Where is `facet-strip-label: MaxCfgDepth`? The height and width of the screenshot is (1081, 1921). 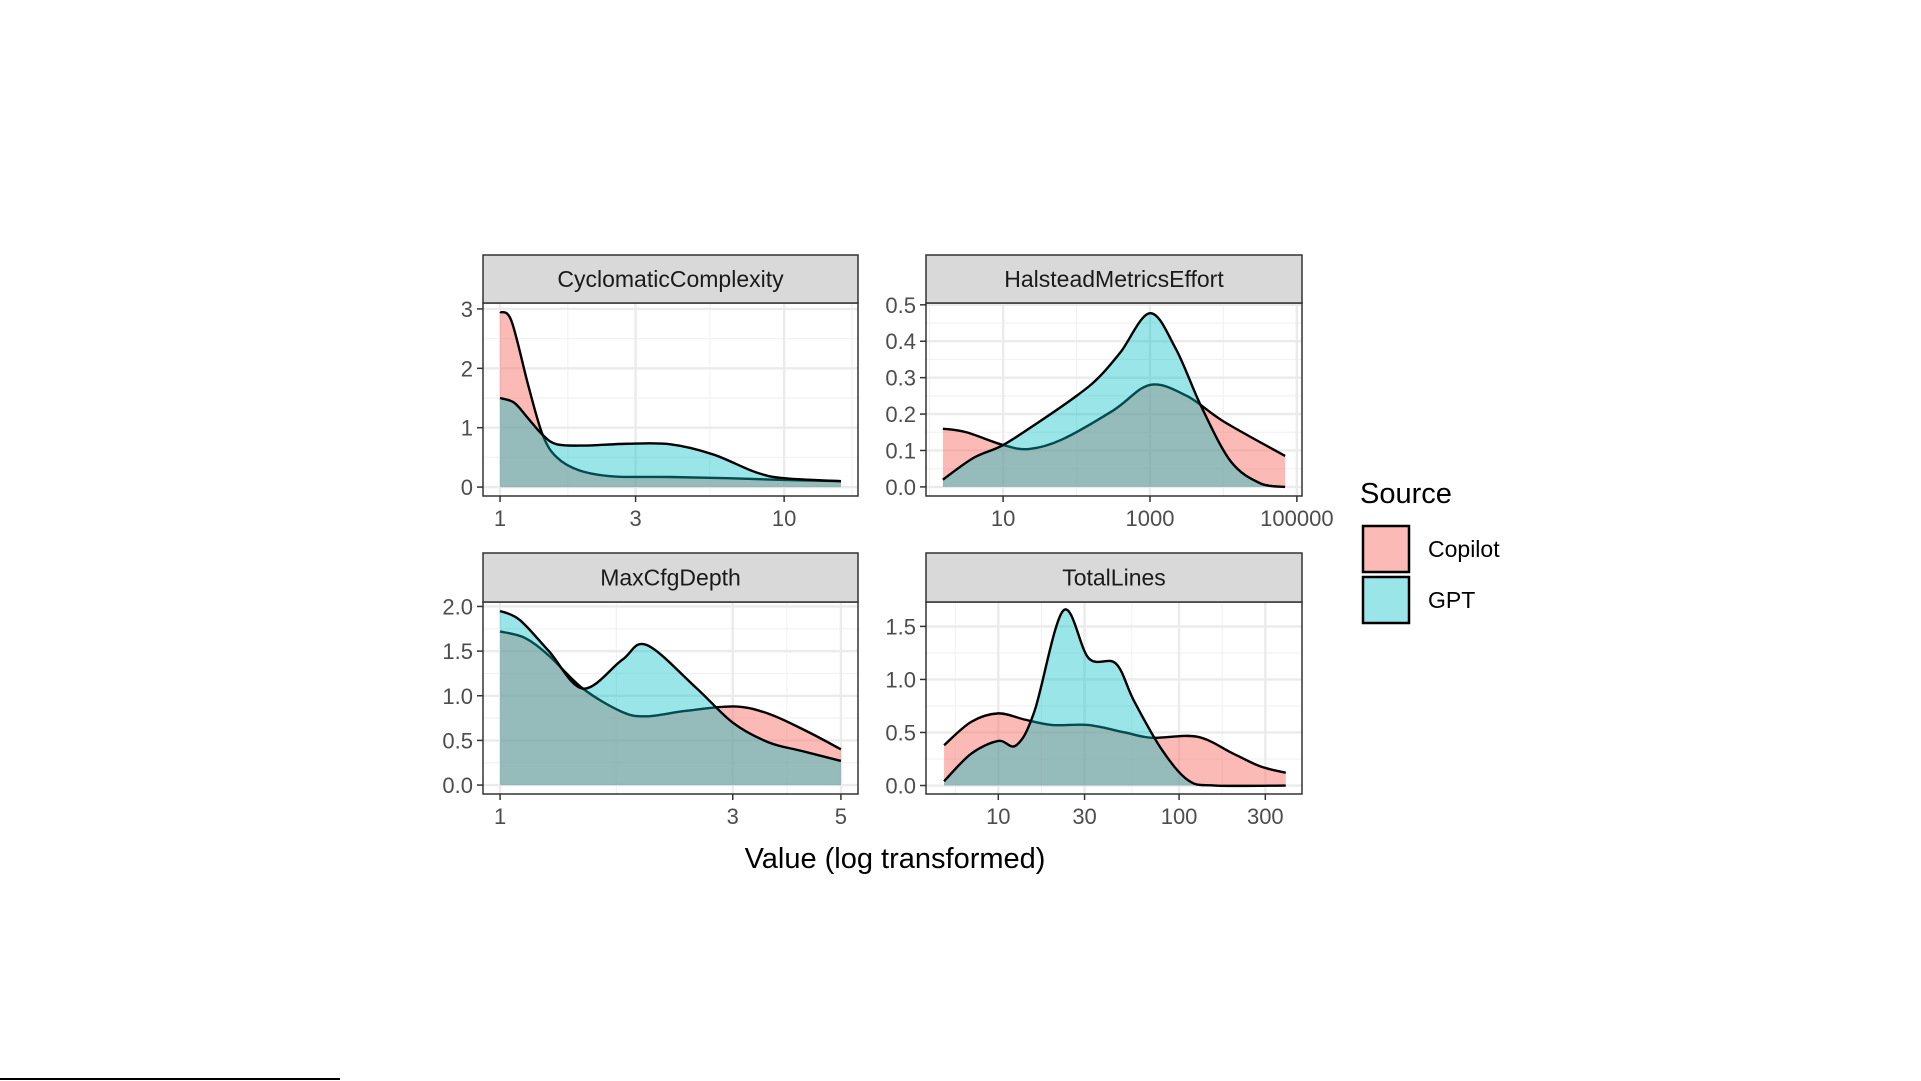
facet-strip-label: MaxCfgDepth is located at coordinates (670, 578).